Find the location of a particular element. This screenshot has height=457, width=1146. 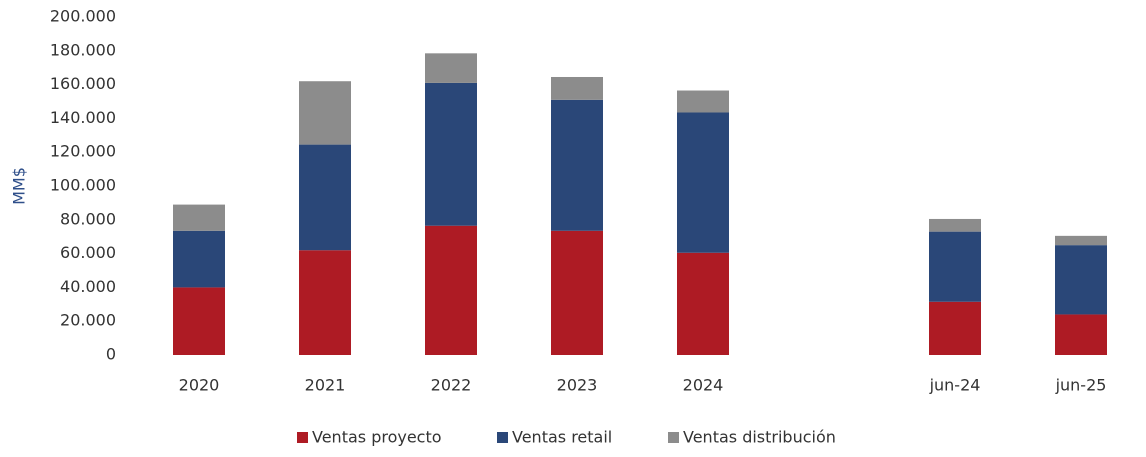

x-tick-label: 2020 is located at coordinates (199, 385).